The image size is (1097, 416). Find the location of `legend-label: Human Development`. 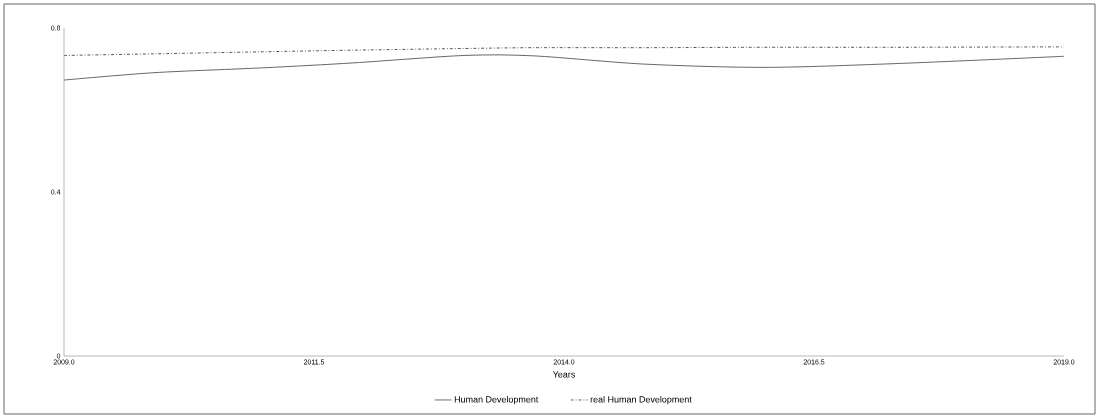

legend-label: Human Development is located at coordinates (496, 400).